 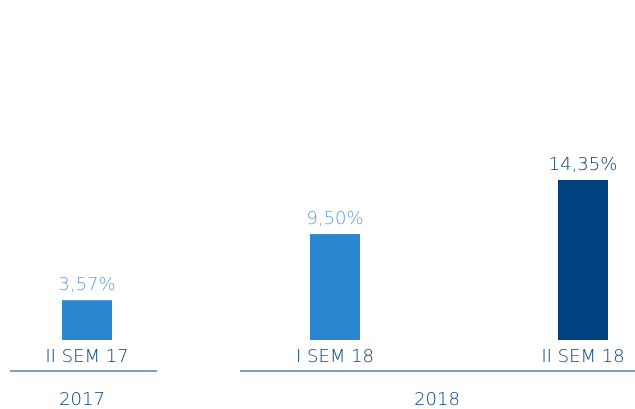 I want to click on category-label: I SEM 18, so click(x=335, y=356).